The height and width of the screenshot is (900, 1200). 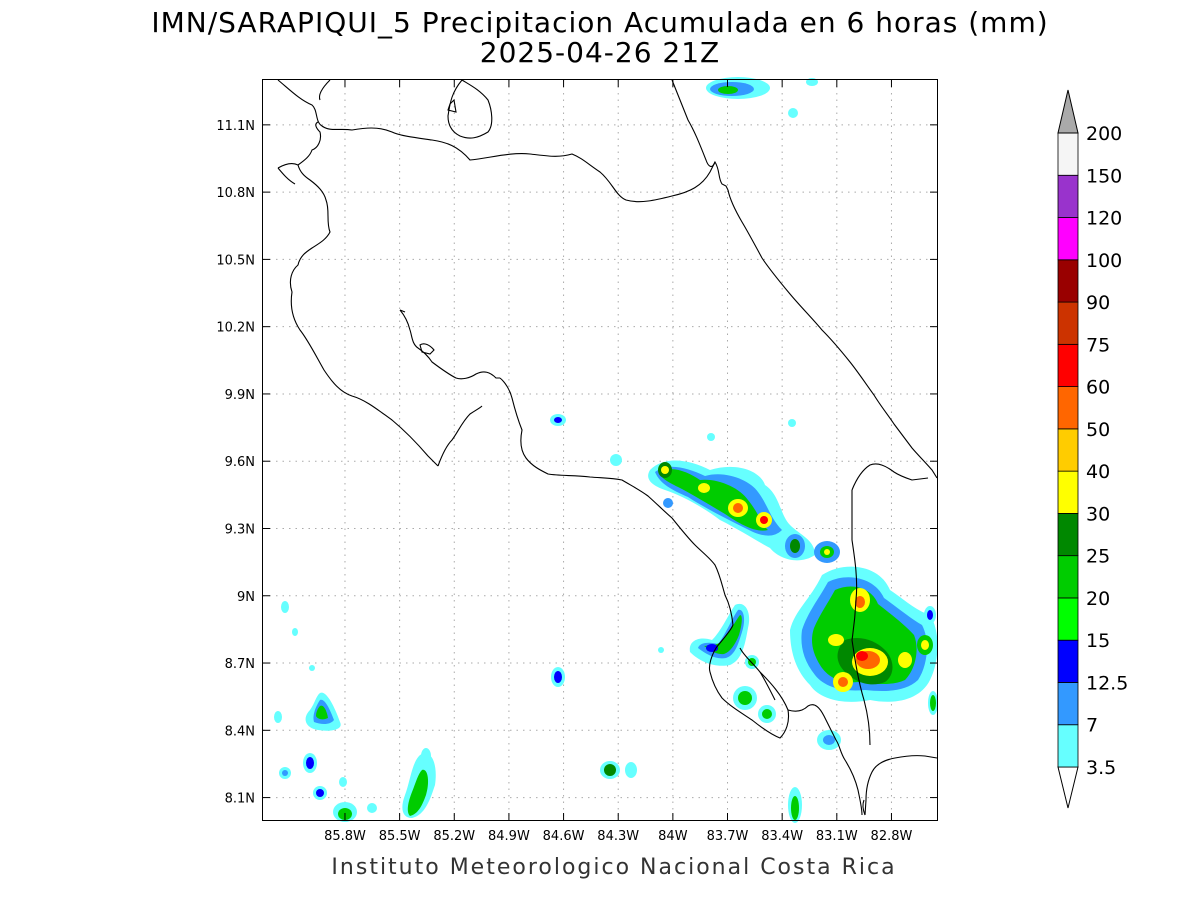 What do you see at coordinates (1104, 261) in the screenshot?
I see `colorbar-label: 100` at bounding box center [1104, 261].